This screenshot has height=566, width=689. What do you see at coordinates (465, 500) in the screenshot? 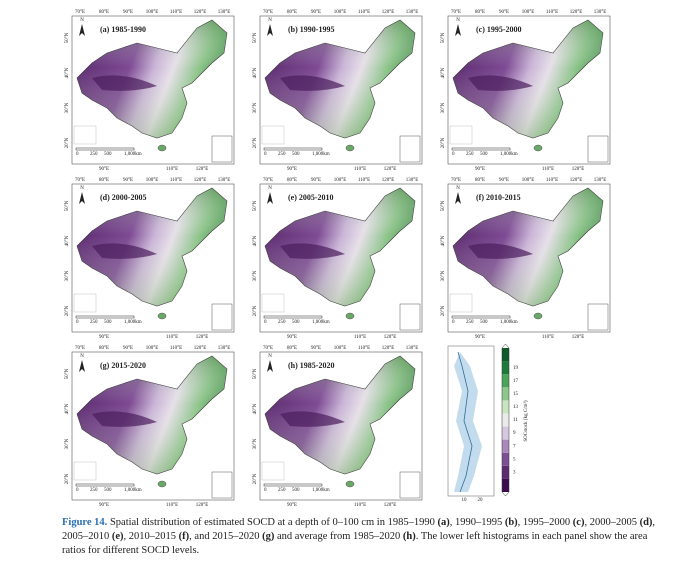
I see `hist-tick: 10` at bounding box center [465, 500].